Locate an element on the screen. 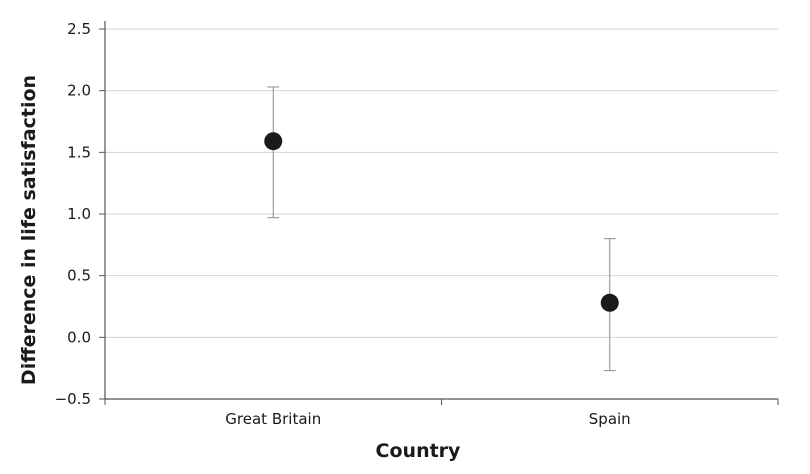  y-tick-label: −0.5 is located at coordinates (73, 399).